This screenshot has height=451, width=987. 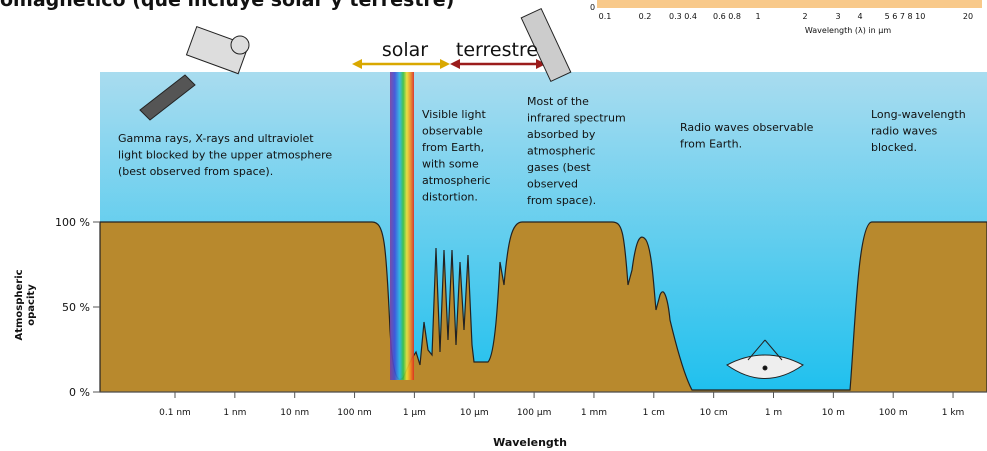 What do you see at coordinates (893, 413) in the screenshot?
I see `x-tick-label: 100 m` at bounding box center [893, 413].